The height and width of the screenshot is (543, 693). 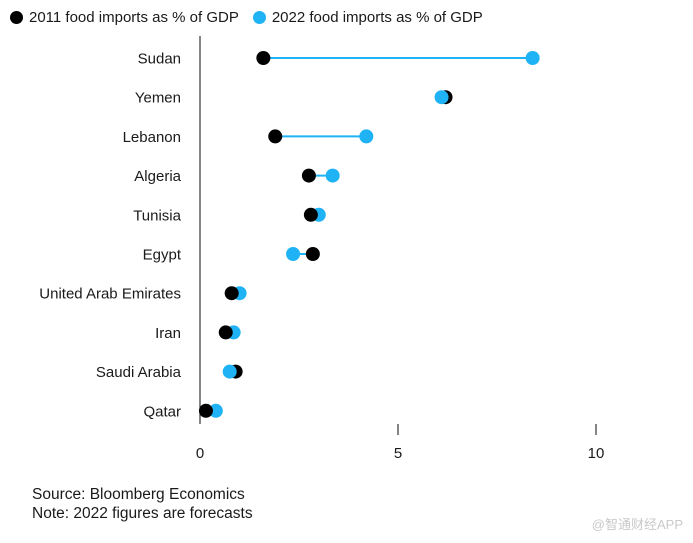 What do you see at coordinates (139, 372) in the screenshot?
I see `category-label-saudi-arabia: Saudi Arabia` at bounding box center [139, 372].